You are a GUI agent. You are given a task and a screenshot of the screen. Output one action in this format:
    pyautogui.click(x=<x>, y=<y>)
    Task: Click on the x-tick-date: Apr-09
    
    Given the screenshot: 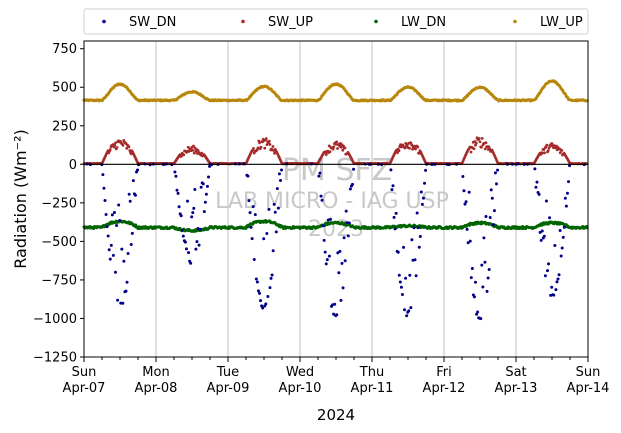 What is the action you would take?
    pyautogui.click(x=228, y=388)
    